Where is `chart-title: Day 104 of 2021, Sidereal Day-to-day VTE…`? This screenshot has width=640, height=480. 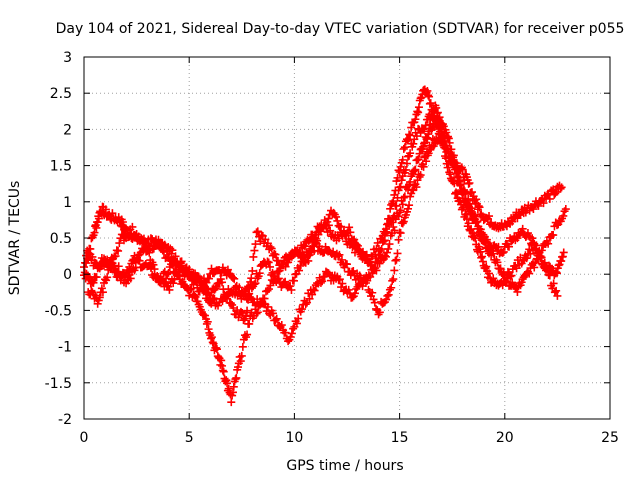 chart-title: Day 104 of 2021, Sidereal Day-to-day VTE… is located at coordinates (340, 29).